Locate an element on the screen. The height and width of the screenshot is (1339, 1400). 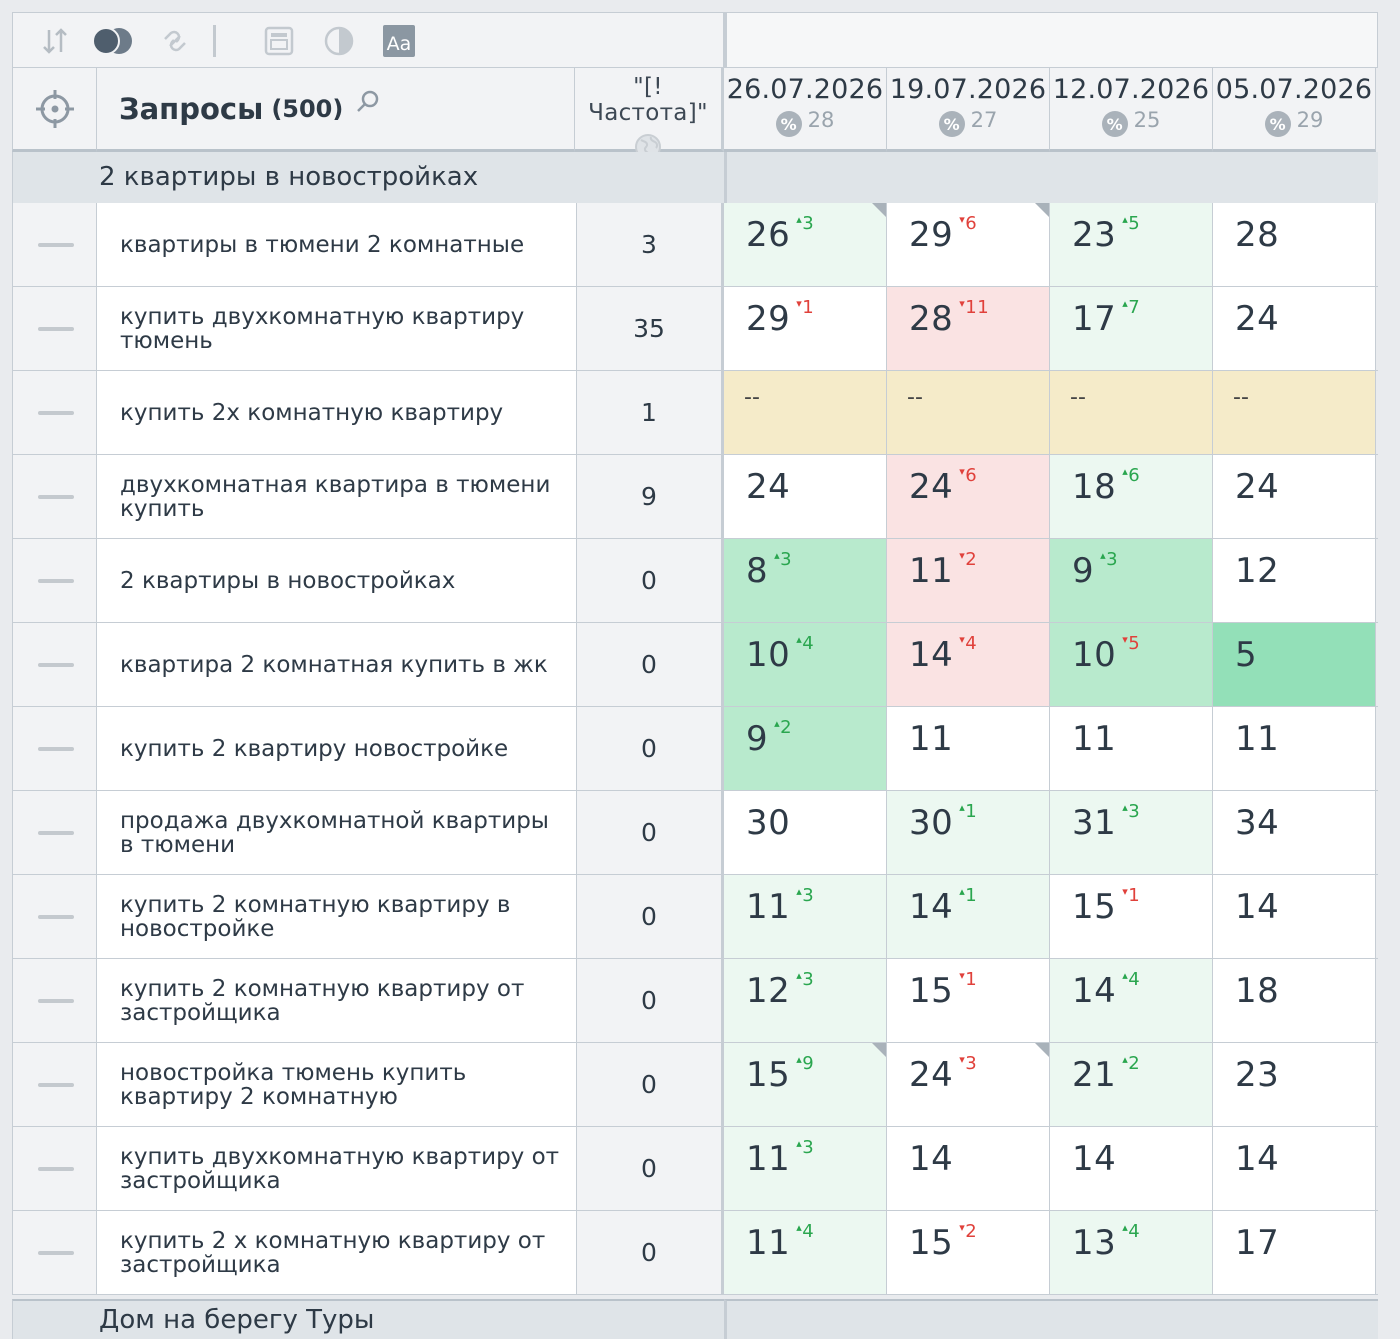
position-cell: 15 ▾2 is located at coordinates (968, 1252).